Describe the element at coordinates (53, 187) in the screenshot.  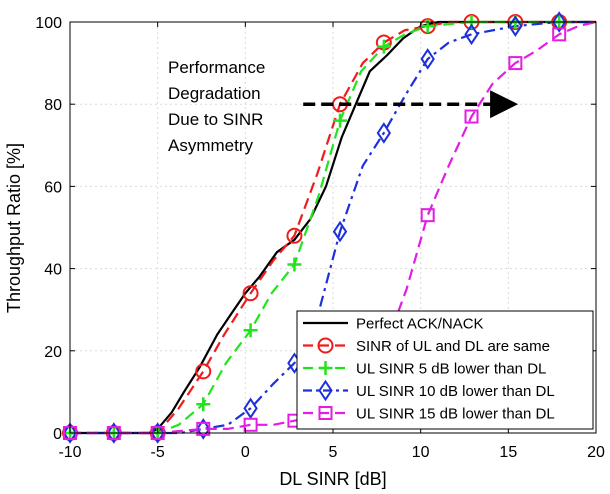
I see `y-tick-label: 60` at that location.